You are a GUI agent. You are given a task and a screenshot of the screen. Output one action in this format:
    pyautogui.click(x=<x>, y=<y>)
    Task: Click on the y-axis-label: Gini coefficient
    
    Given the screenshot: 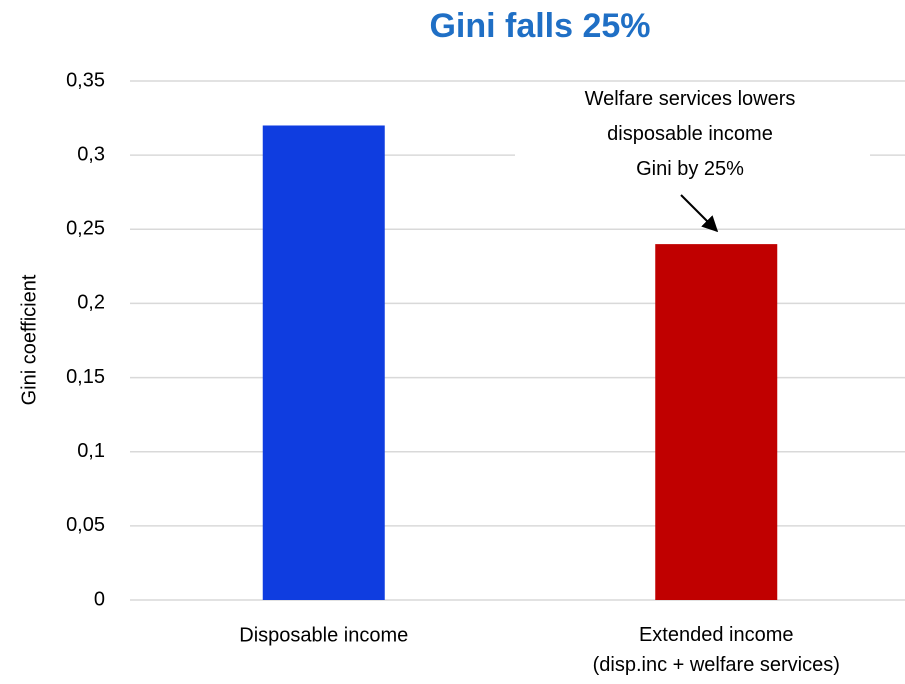 What is the action you would take?
    pyautogui.click(x=29, y=339)
    